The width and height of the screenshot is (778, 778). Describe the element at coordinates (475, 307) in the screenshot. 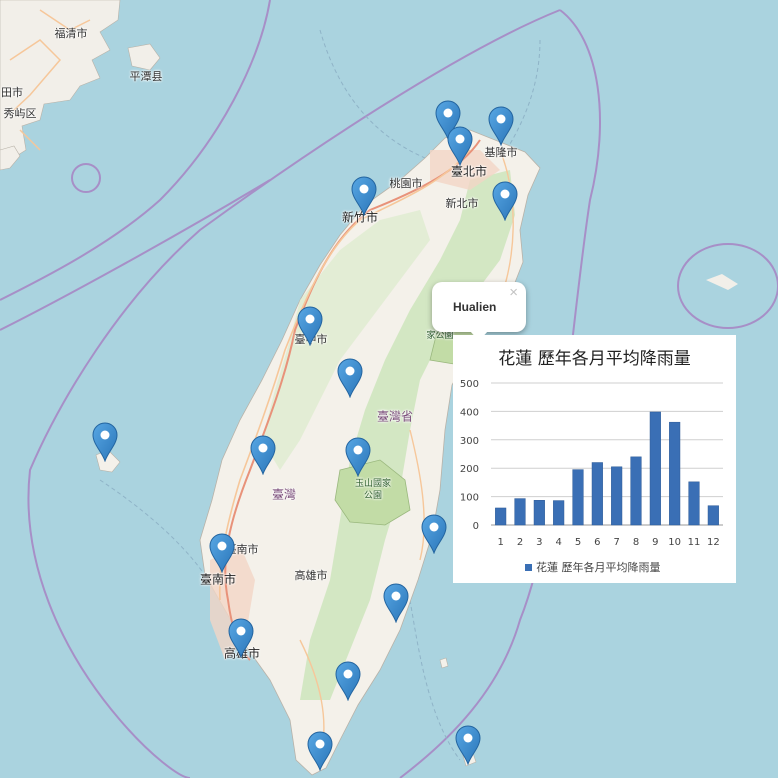

I see `popup-title: Hualien` at that location.